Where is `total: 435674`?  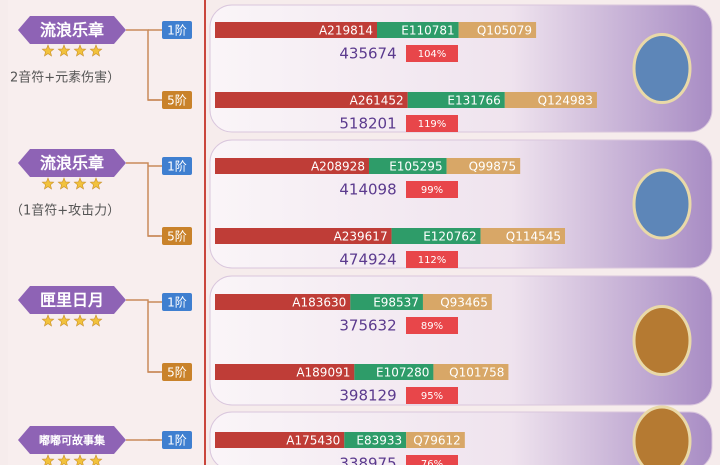 total: 435674 is located at coordinates (367, 54).